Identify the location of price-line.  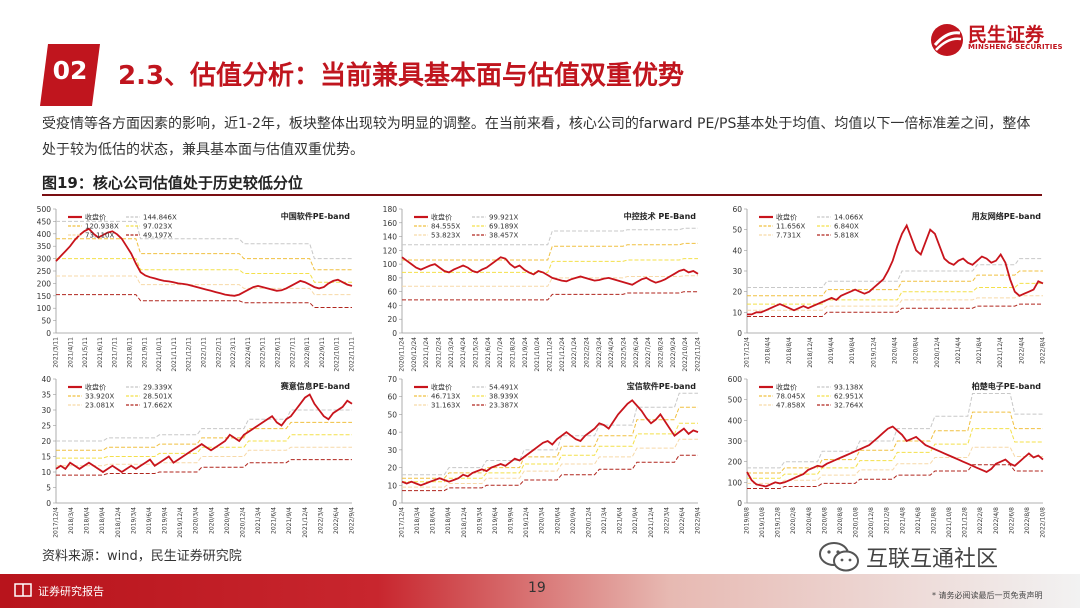
(550, 443).